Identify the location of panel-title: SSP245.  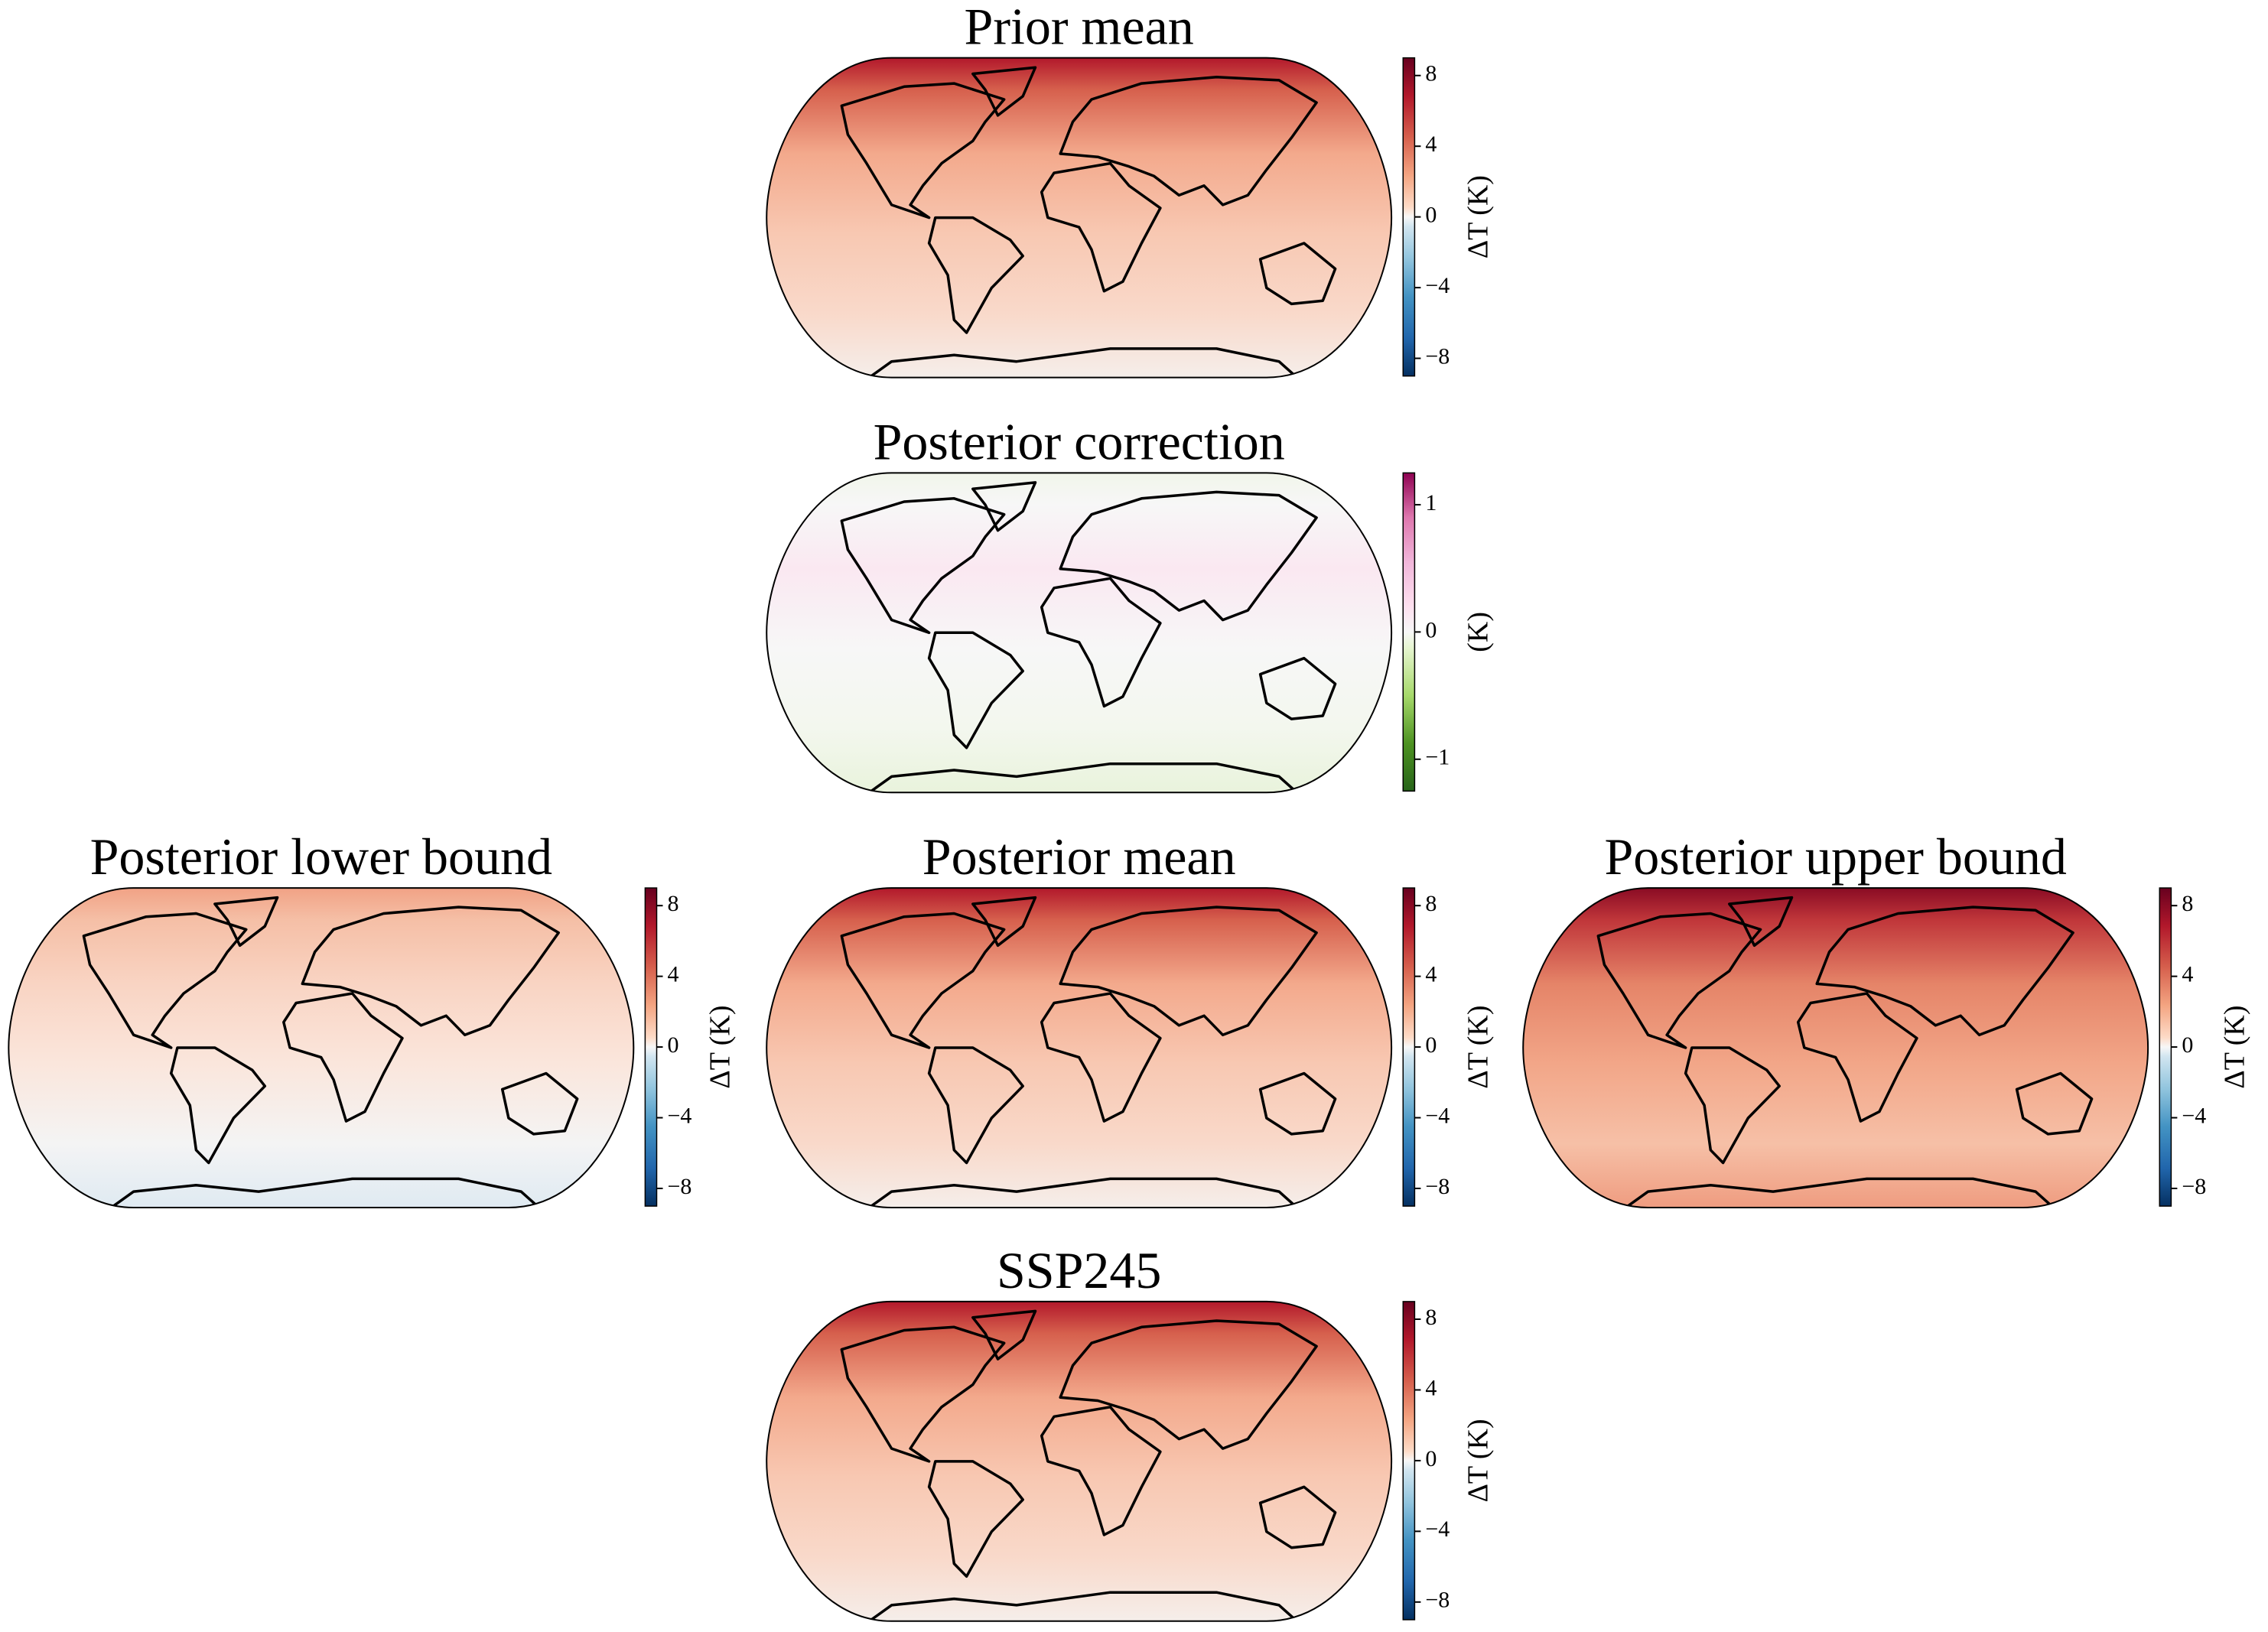
(1079, 1270).